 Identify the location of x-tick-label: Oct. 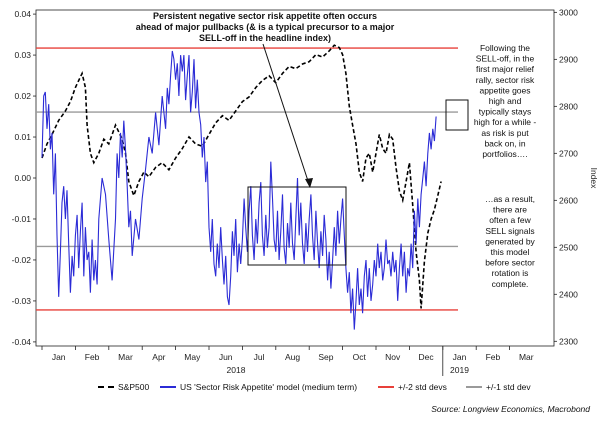
(360, 357).